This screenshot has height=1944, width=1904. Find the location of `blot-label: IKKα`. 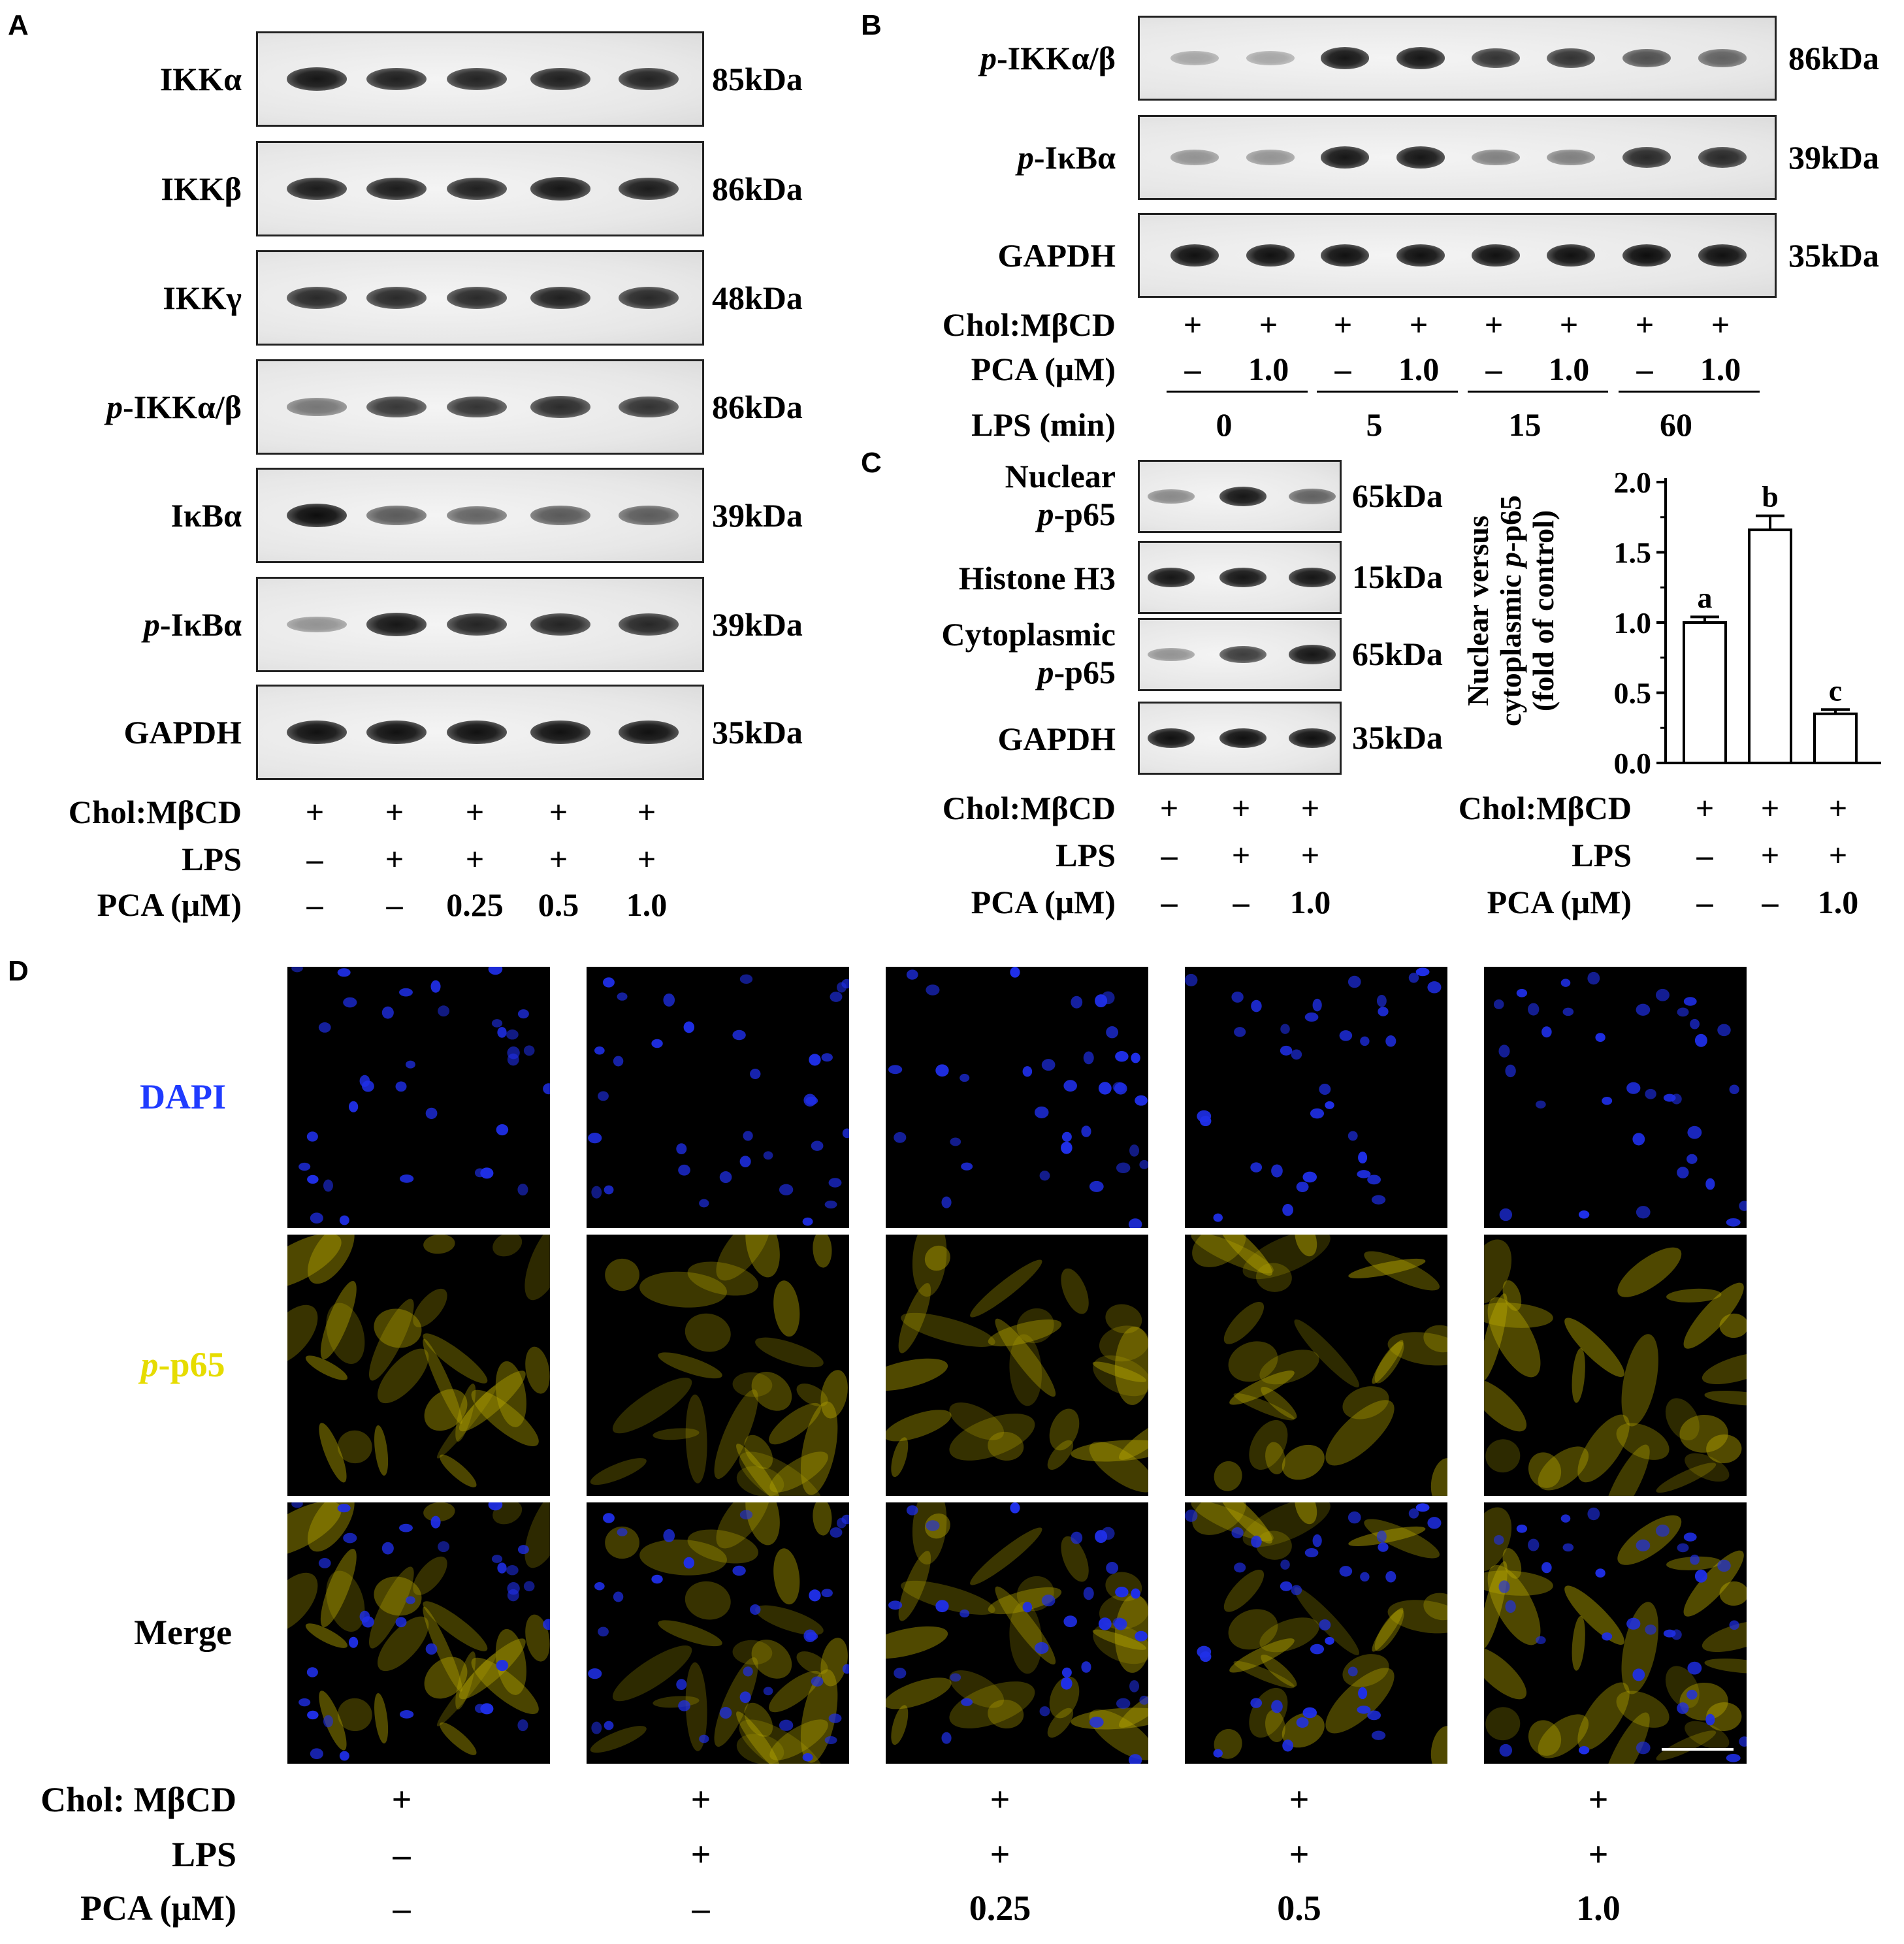

blot-label: IKKα is located at coordinates (201, 79).